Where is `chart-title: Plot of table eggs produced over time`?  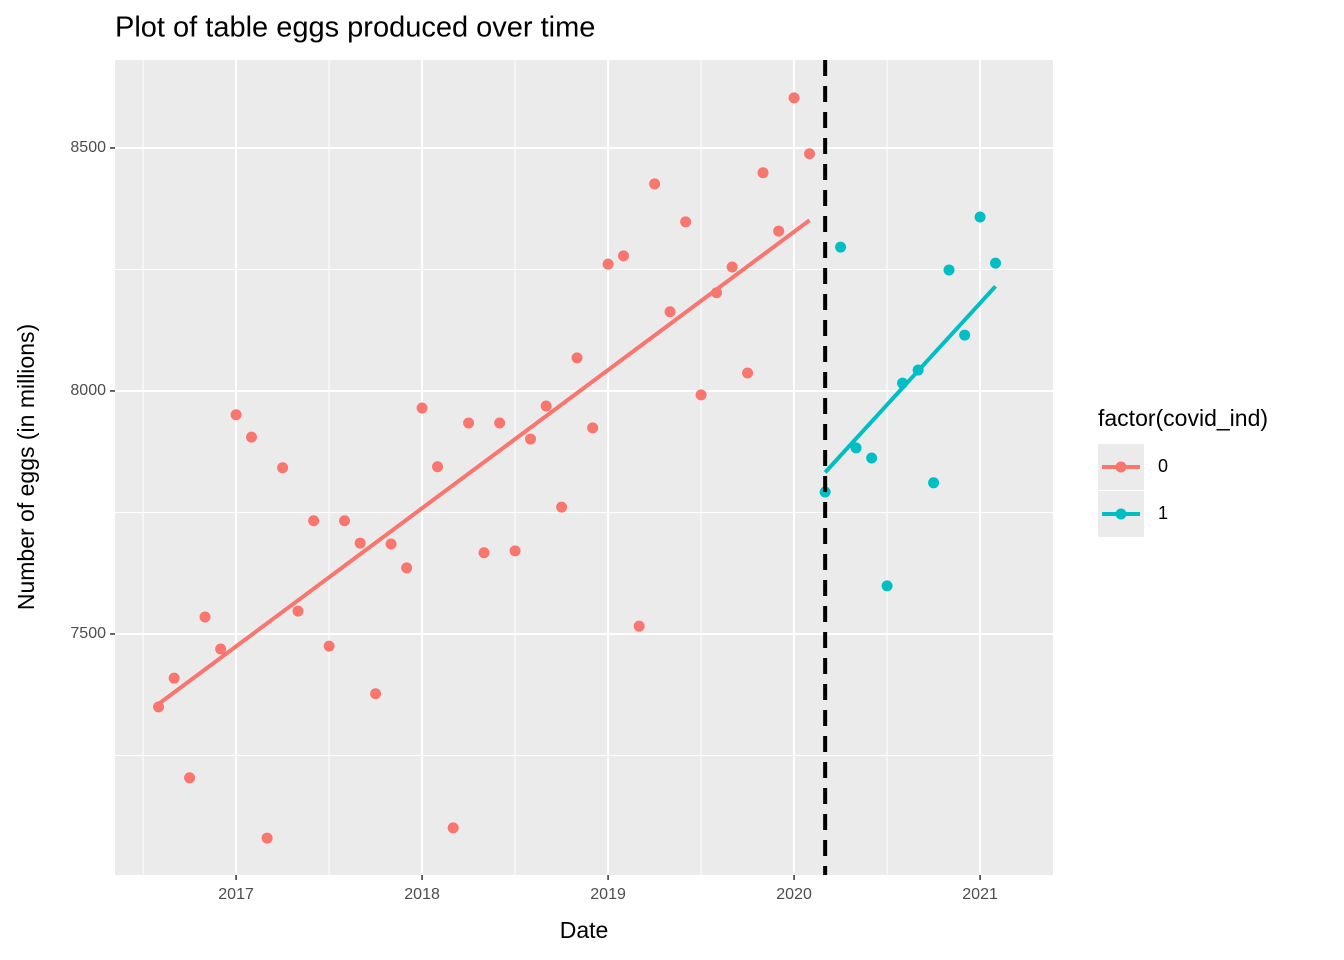
chart-title: Plot of table eggs produced over time is located at coordinates (355, 28).